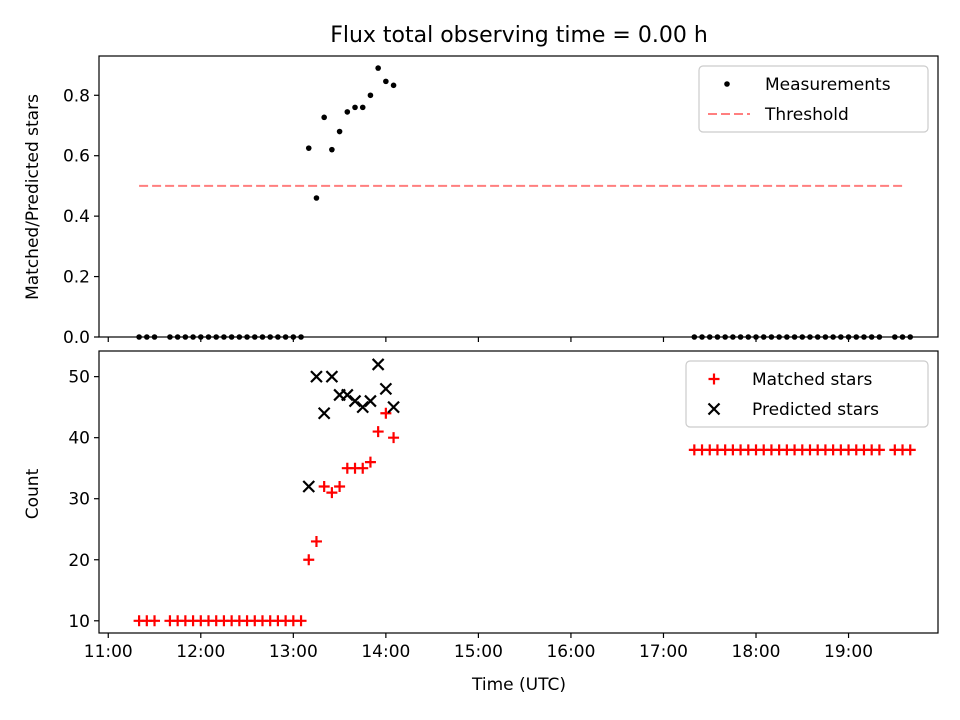 This screenshot has width=960, height=720. What do you see at coordinates (385, 652) in the screenshot?
I see `x-tick-label: 14:00` at bounding box center [385, 652].